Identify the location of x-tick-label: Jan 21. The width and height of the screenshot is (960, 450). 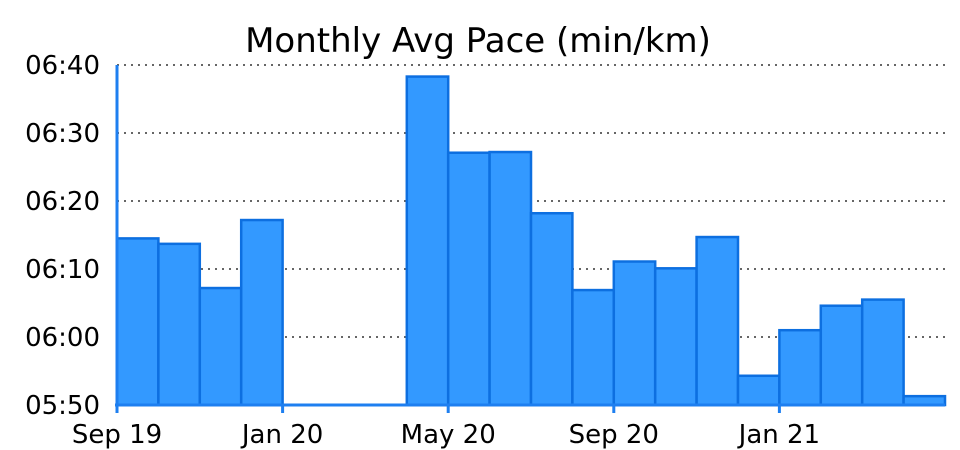
(778, 435).